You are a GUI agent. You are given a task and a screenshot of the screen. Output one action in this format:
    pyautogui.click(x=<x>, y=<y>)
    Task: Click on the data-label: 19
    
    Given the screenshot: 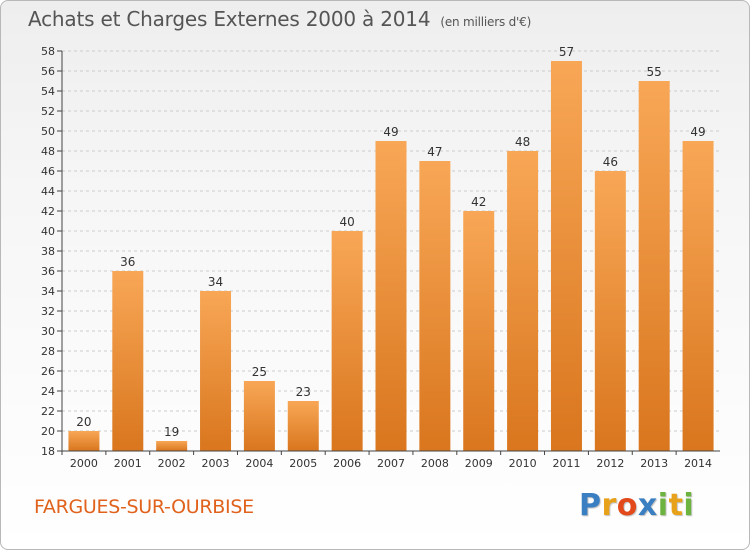 What is the action you would take?
    pyautogui.click(x=171, y=432)
    